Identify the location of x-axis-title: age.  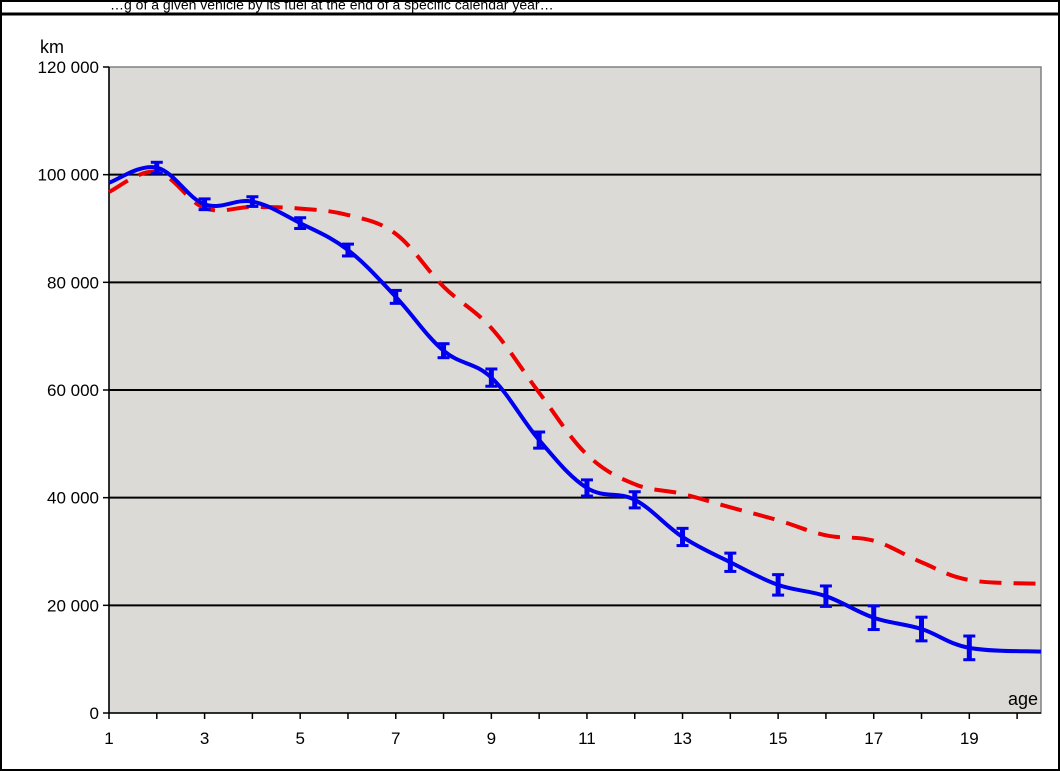
(1023, 699).